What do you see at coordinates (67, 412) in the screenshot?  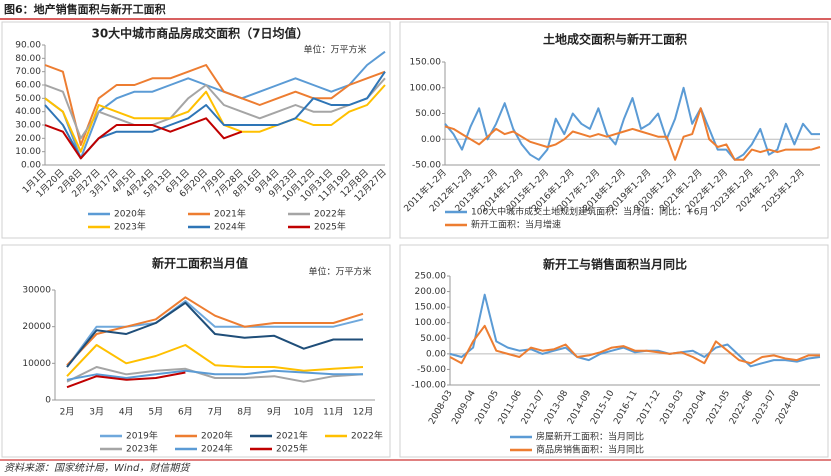 I see `x-tick-label: 2月` at bounding box center [67, 412].